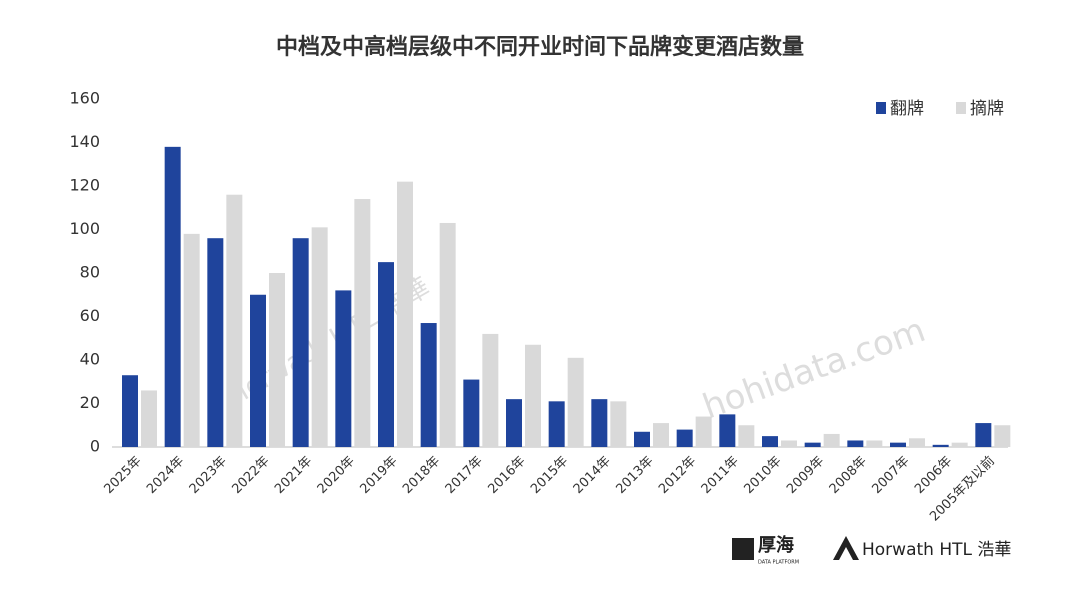 This screenshot has width=1080, height=599. I want to click on x-tick-label: 2022年, so click(250, 475).